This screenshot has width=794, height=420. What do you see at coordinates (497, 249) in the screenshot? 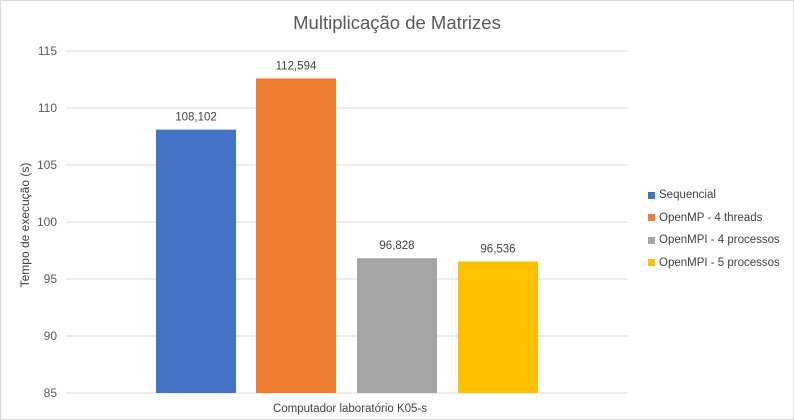
I see `data-label-openmpi-5-processos: 96,536` at bounding box center [497, 249].